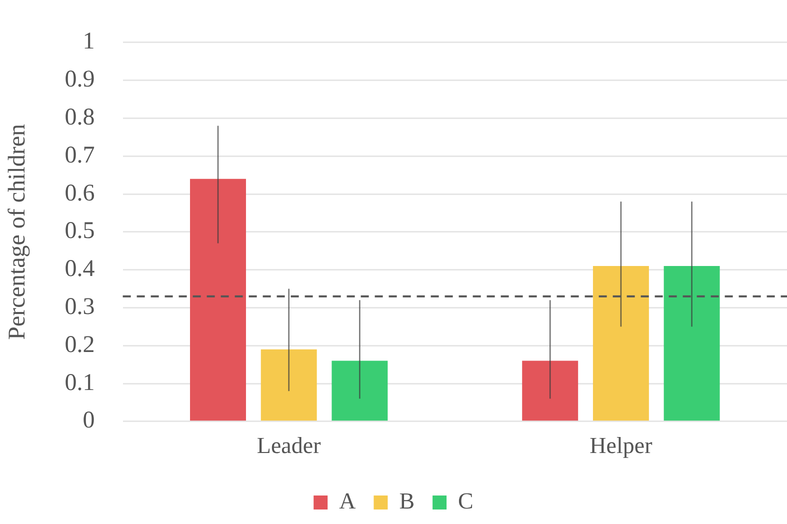  Describe the element at coordinates (79, 383) in the screenshot. I see `y-tick-label: 0.1` at that location.